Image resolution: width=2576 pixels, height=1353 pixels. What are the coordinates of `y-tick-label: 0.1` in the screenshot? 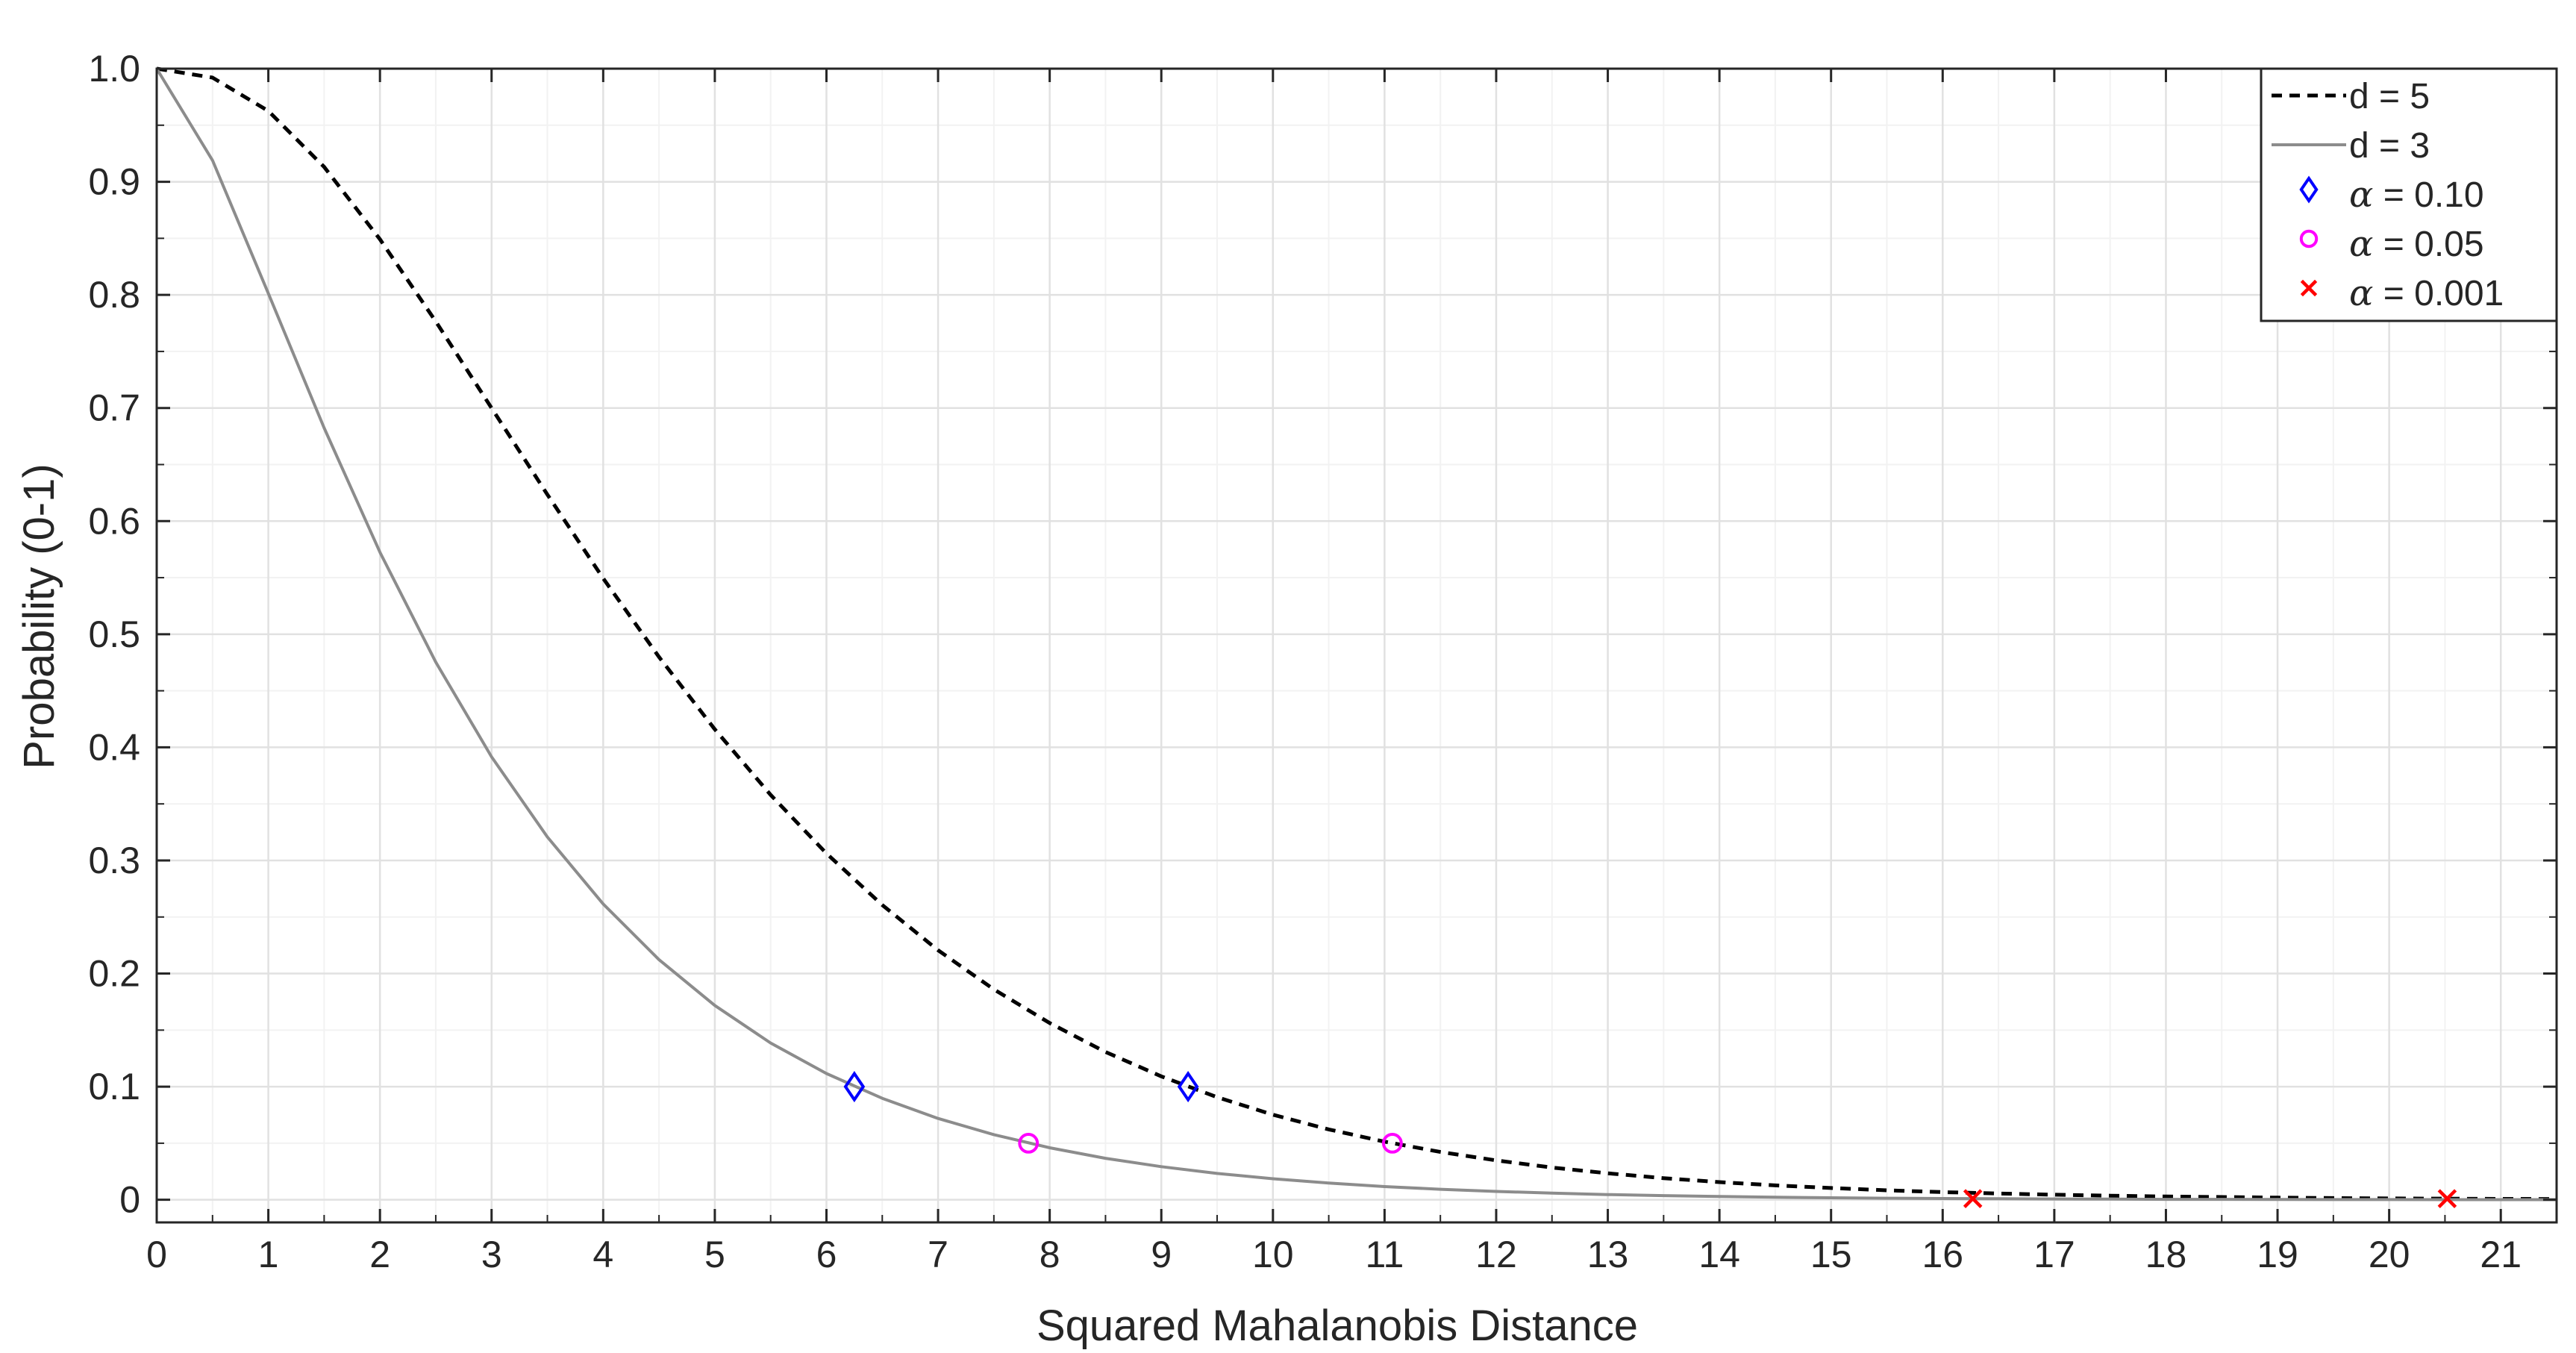 It's located at (114, 1086).